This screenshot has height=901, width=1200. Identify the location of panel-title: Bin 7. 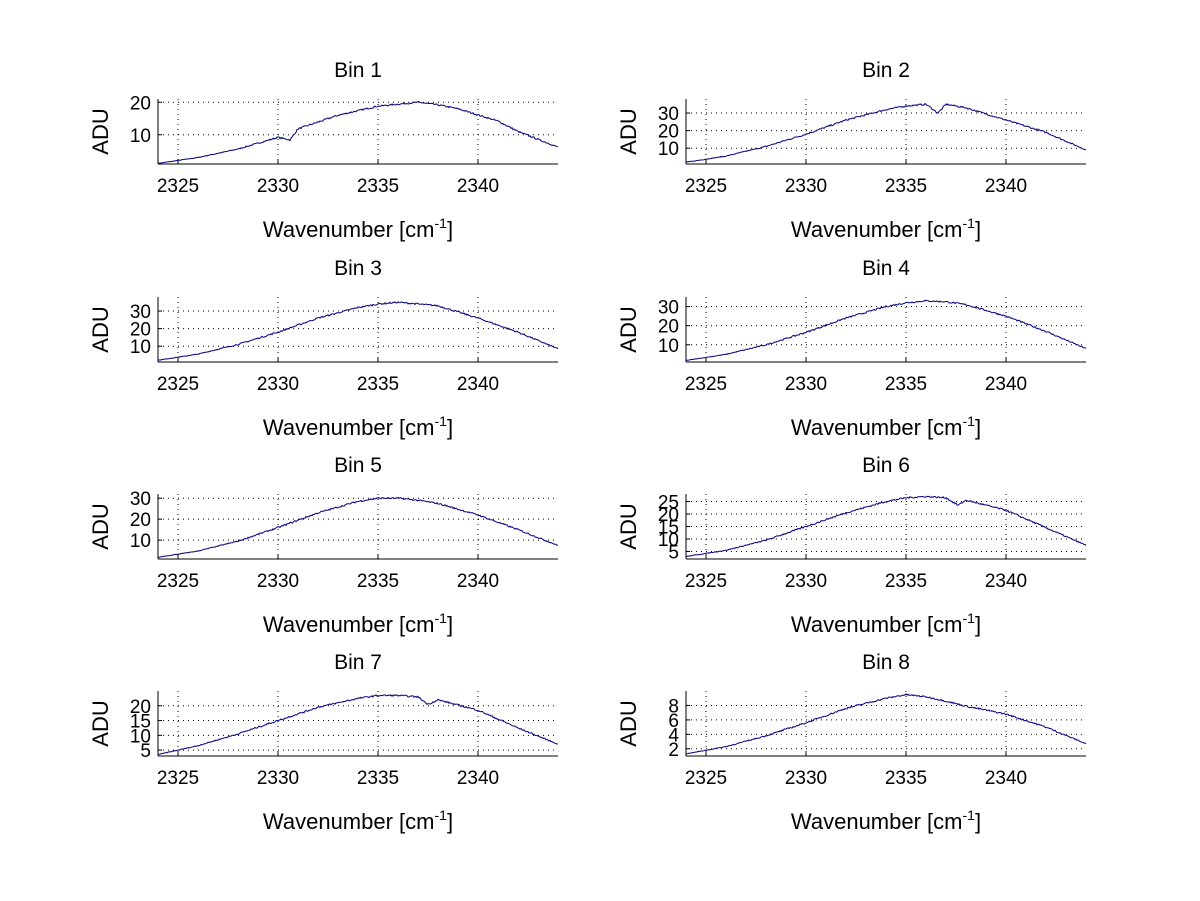
(358, 662).